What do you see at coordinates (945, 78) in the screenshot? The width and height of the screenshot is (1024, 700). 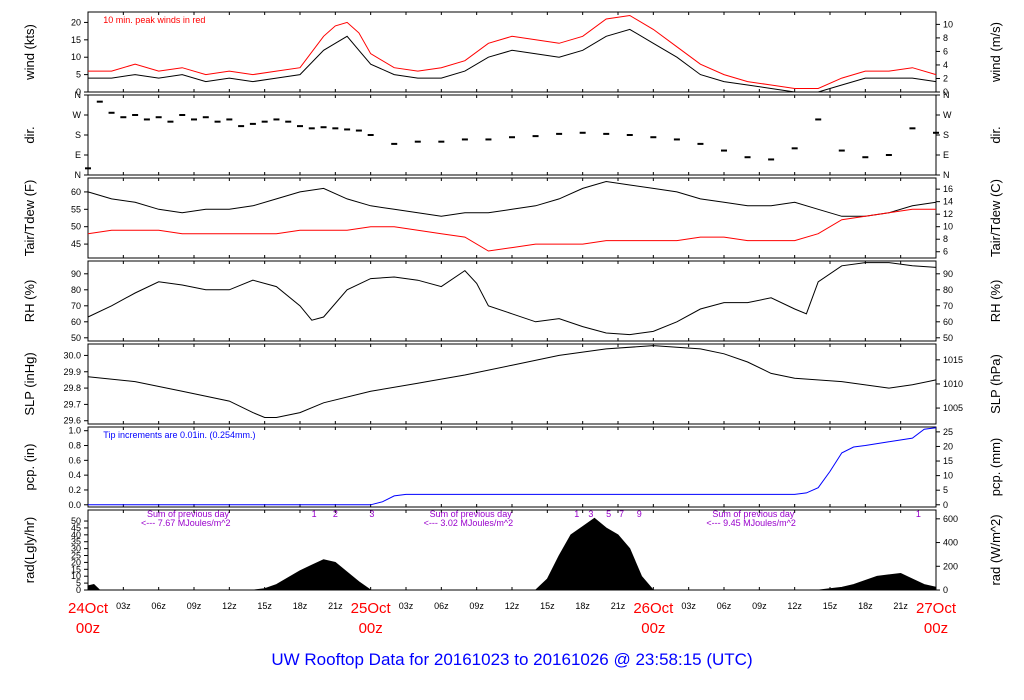 I see `tick-label-right: 2` at bounding box center [945, 78].